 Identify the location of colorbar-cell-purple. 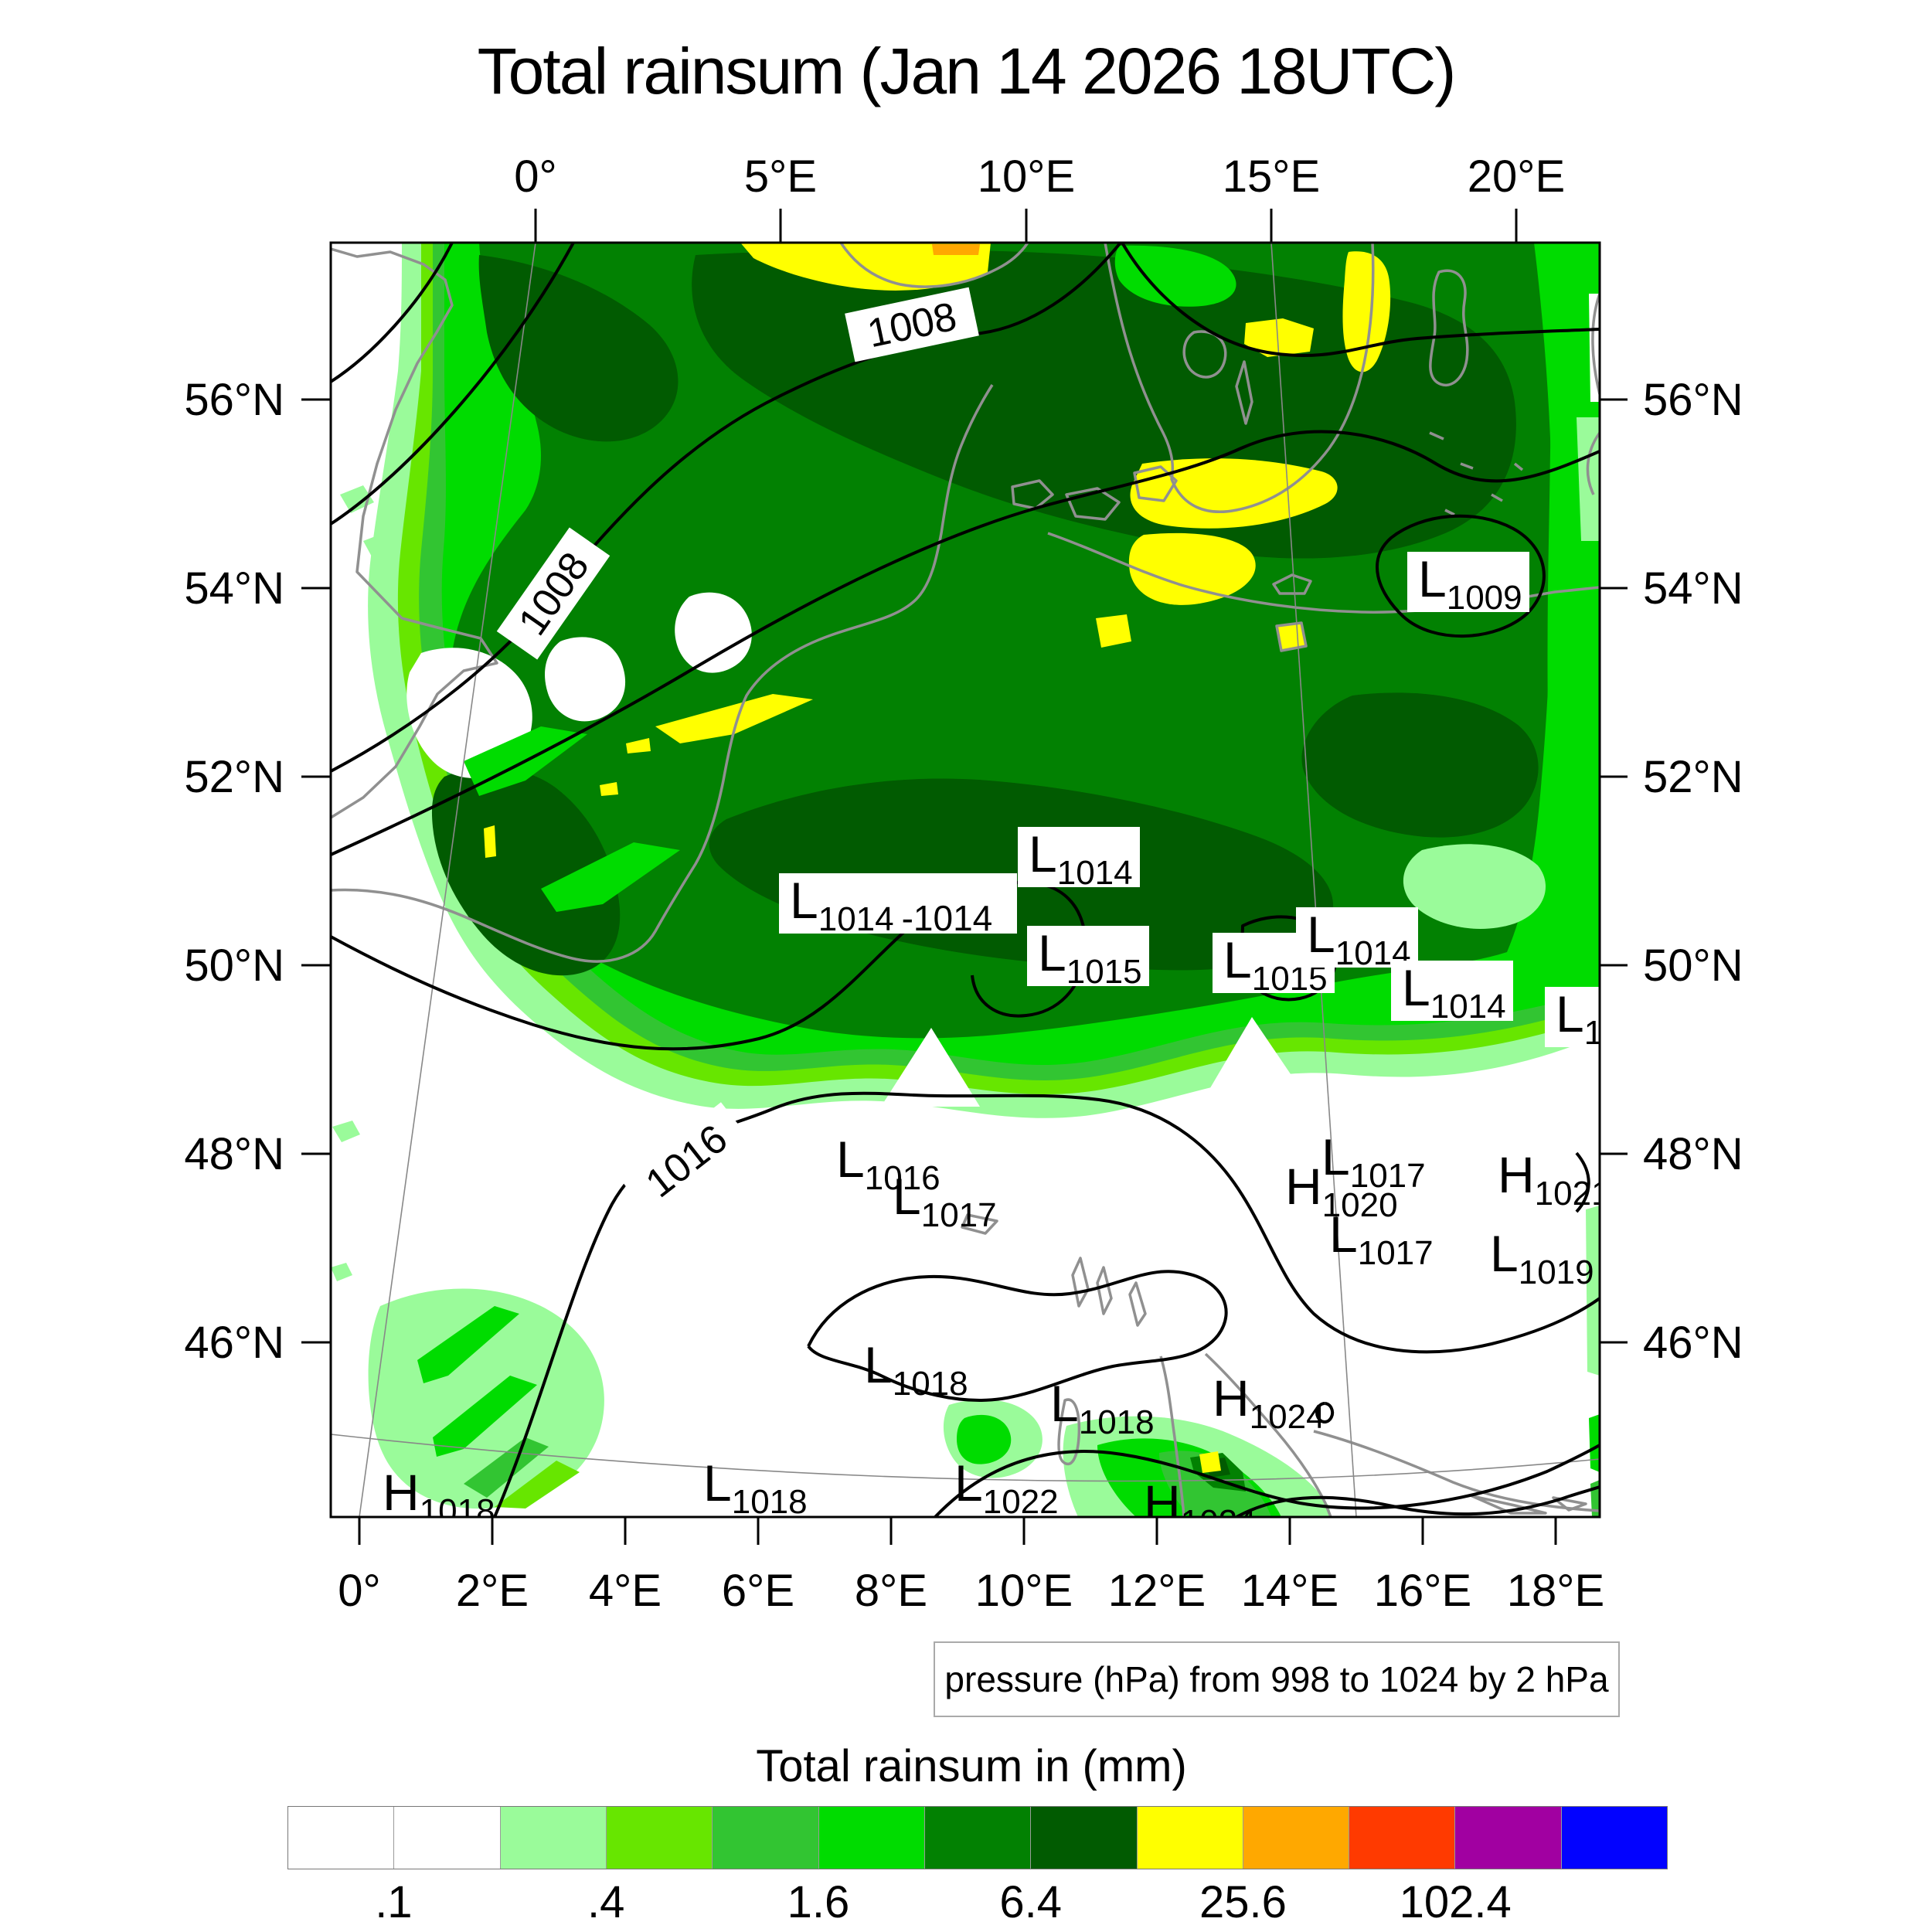
(1509, 1838).